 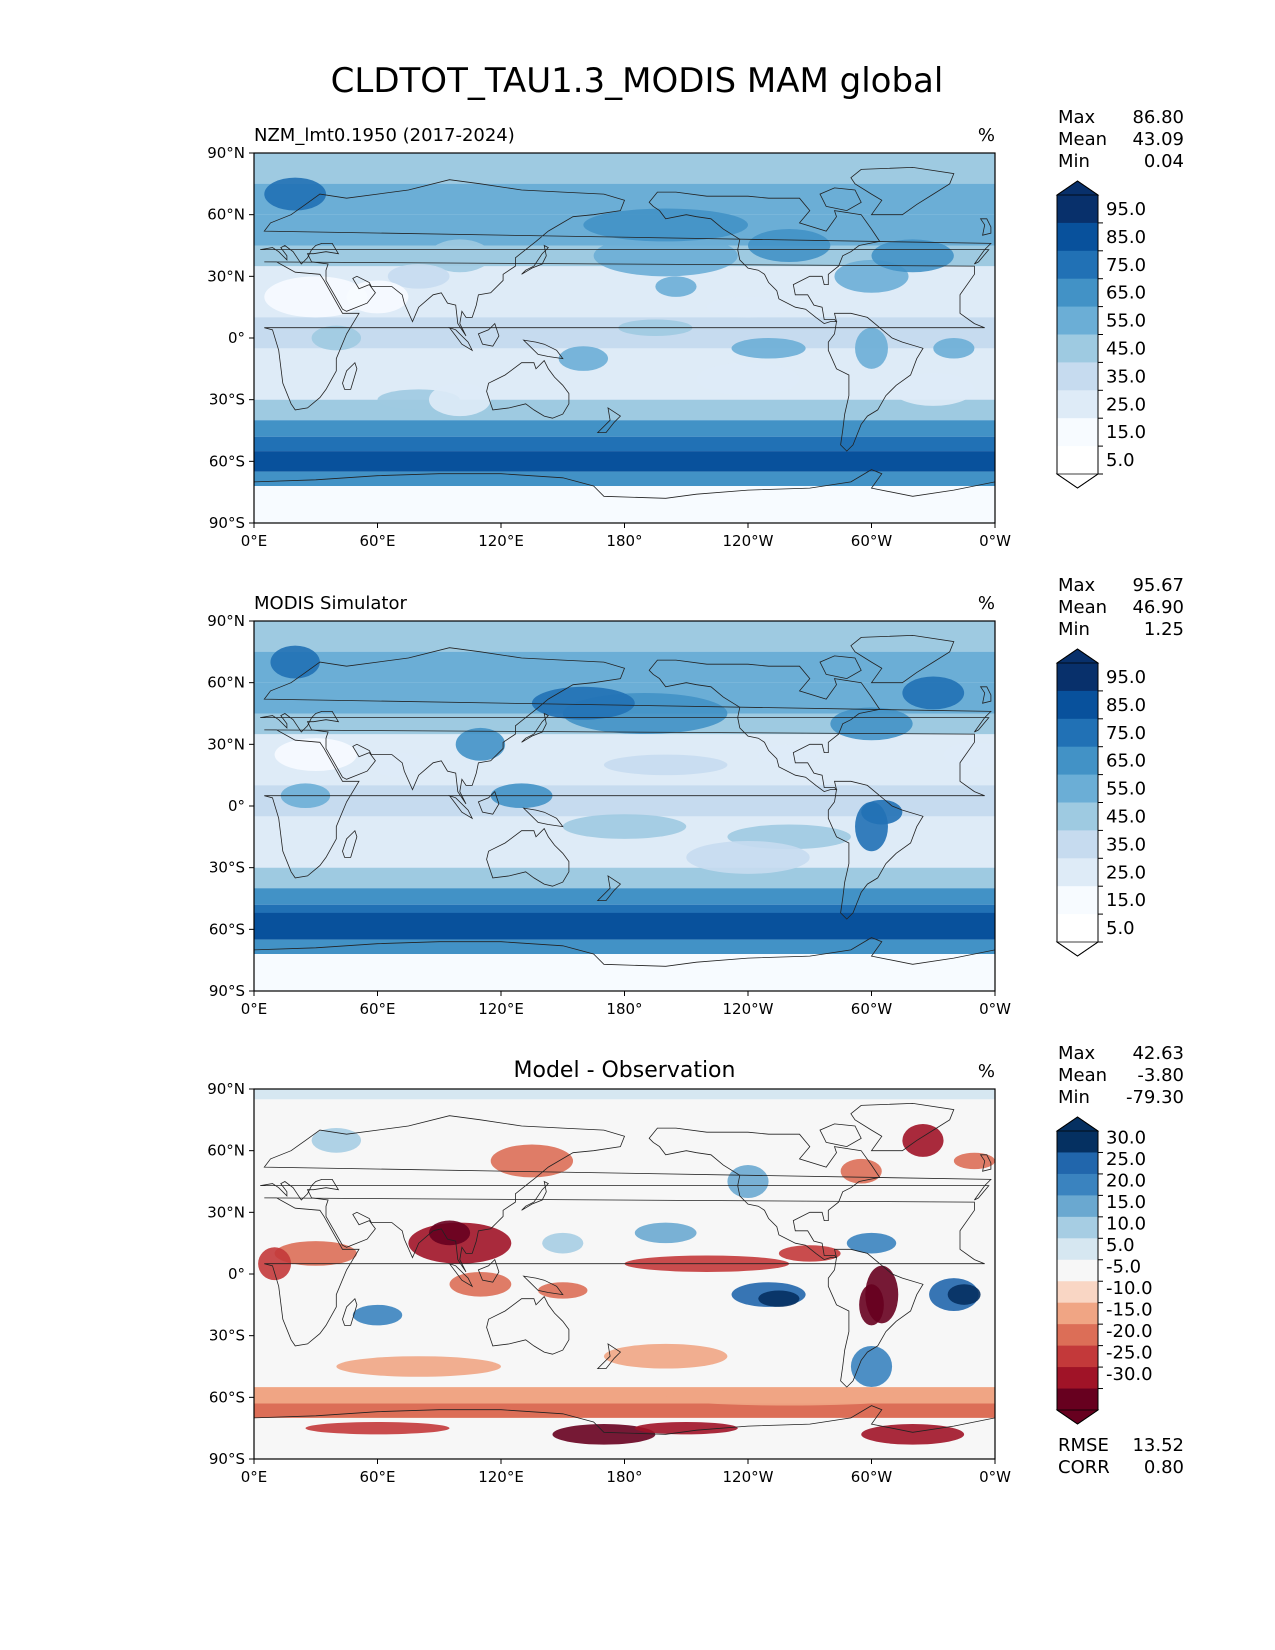 I want to click on stat-value-min: 1.25, so click(x=1164, y=629).